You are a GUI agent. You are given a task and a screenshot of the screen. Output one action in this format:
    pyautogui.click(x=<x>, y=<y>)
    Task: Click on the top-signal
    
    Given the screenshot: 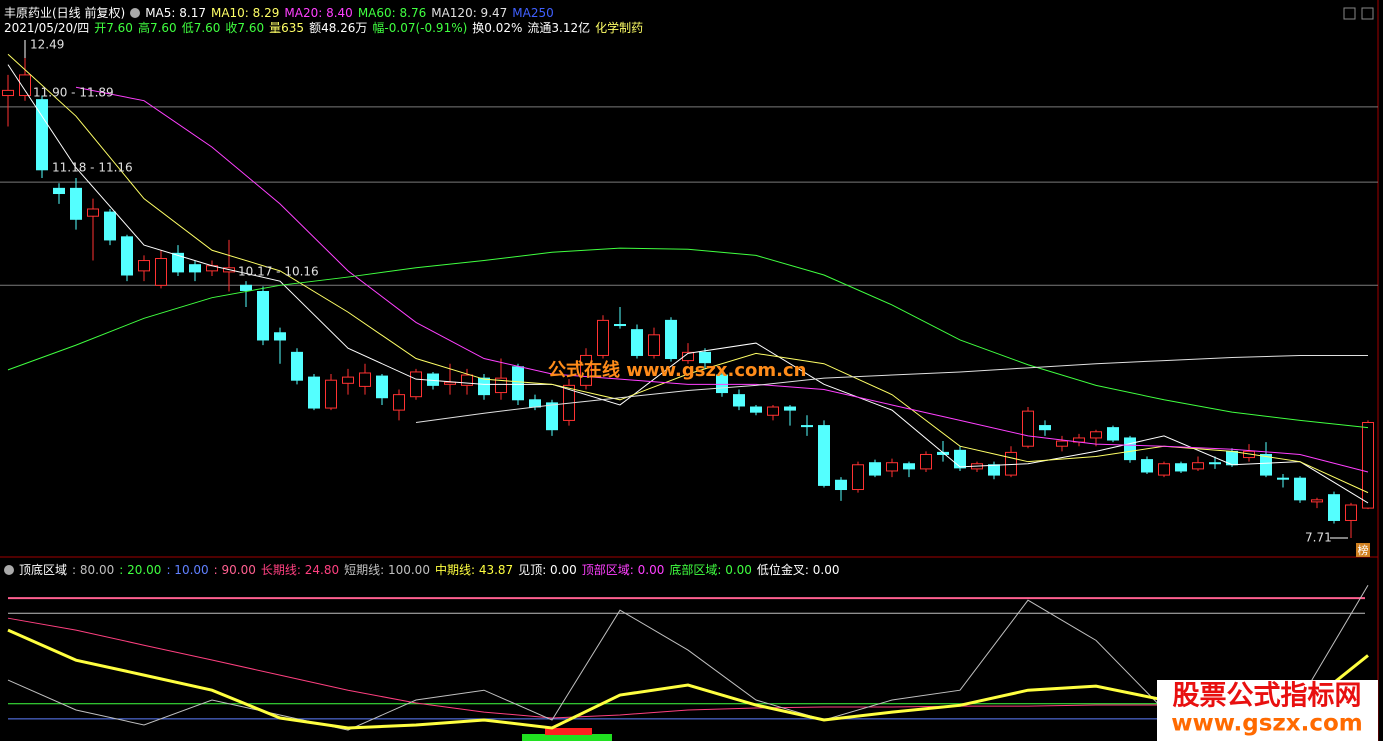 What is the action you would take?
    pyautogui.click(x=568, y=731)
    